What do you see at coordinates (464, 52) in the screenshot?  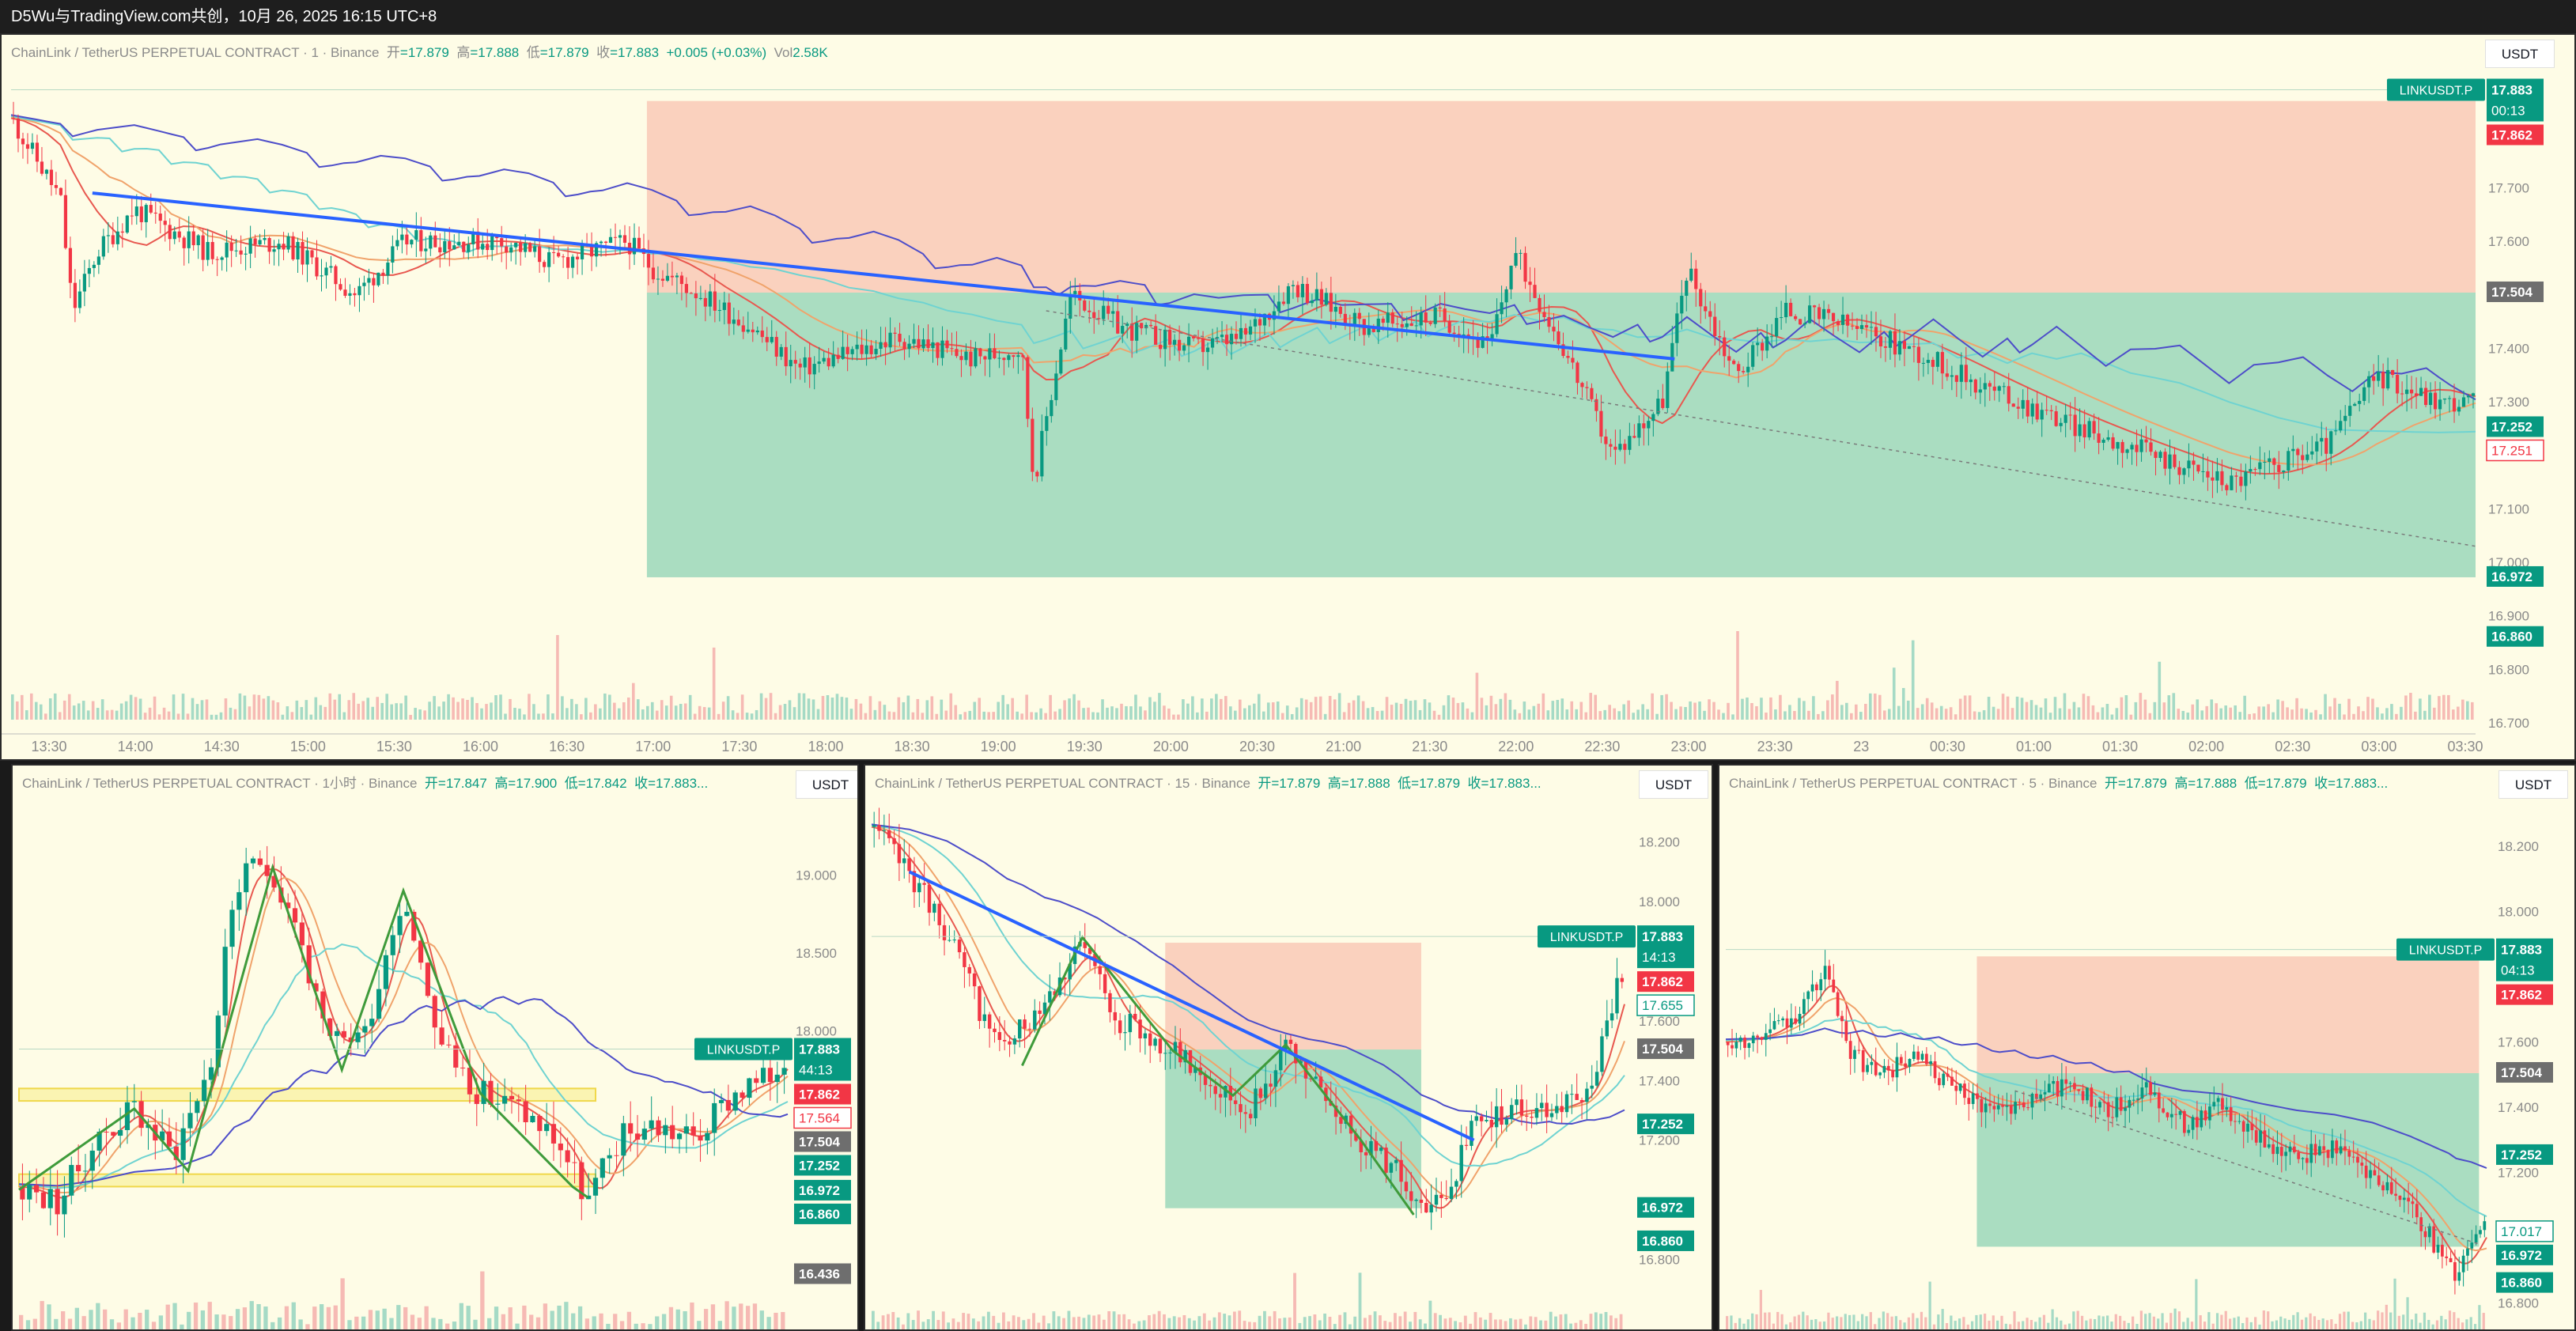 I see `ohlc-high-label: 高` at bounding box center [464, 52].